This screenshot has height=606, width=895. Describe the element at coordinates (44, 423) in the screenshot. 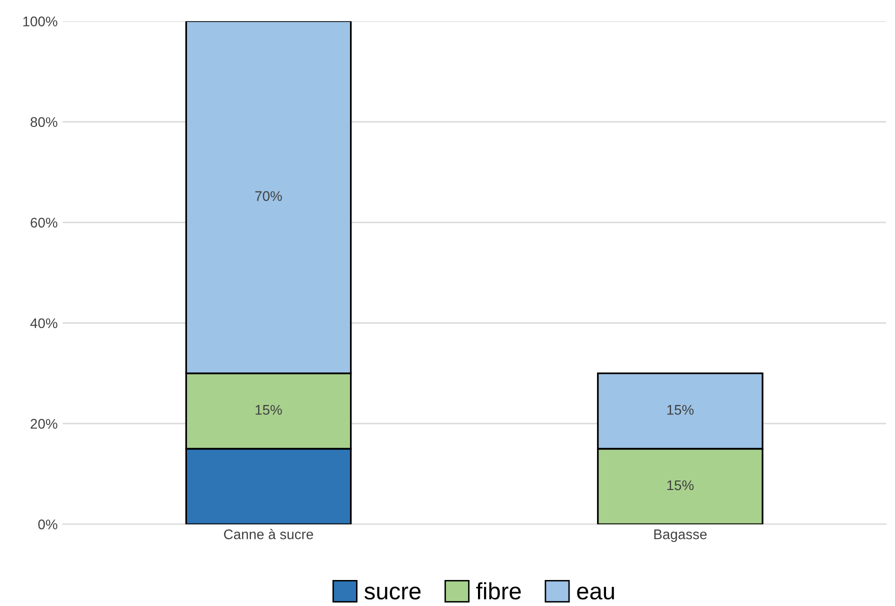

I see `y-tick-label: 20%` at that location.